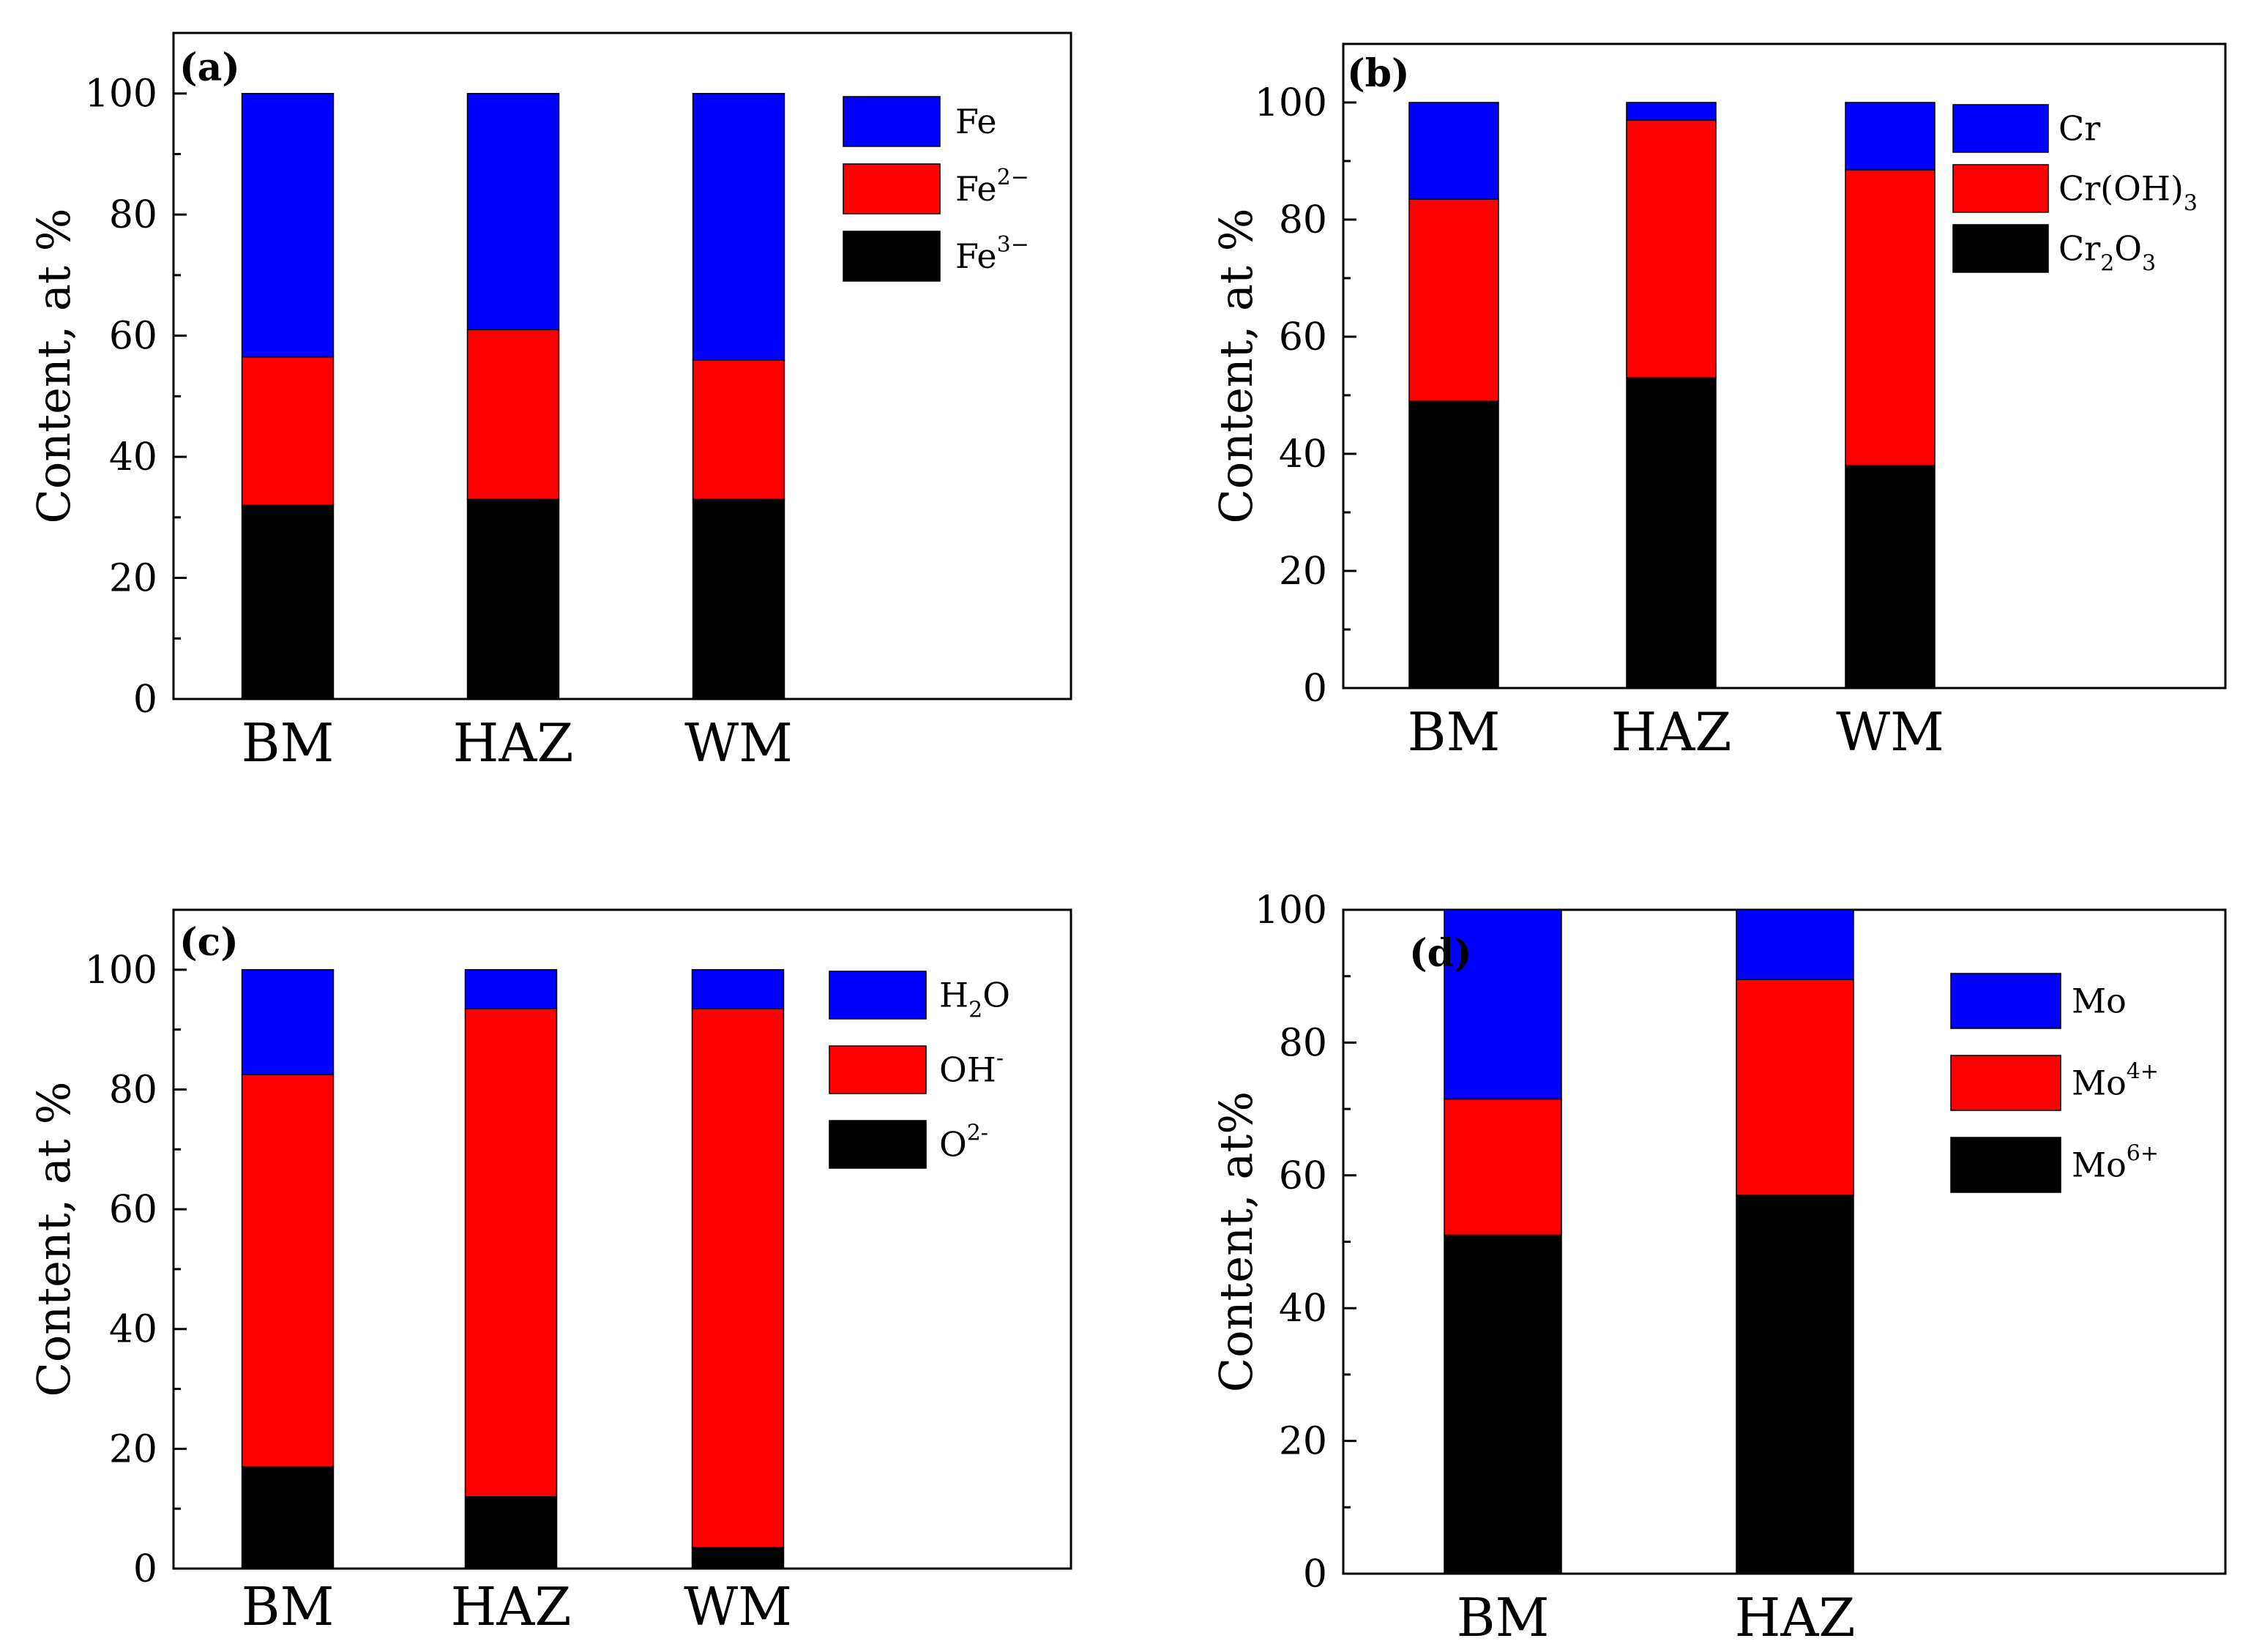 This screenshot has height=1652, width=2251. What do you see at coordinates (974, 999) in the screenshot?
I see `legend-label: H2O` at bounding box center [974, 999].